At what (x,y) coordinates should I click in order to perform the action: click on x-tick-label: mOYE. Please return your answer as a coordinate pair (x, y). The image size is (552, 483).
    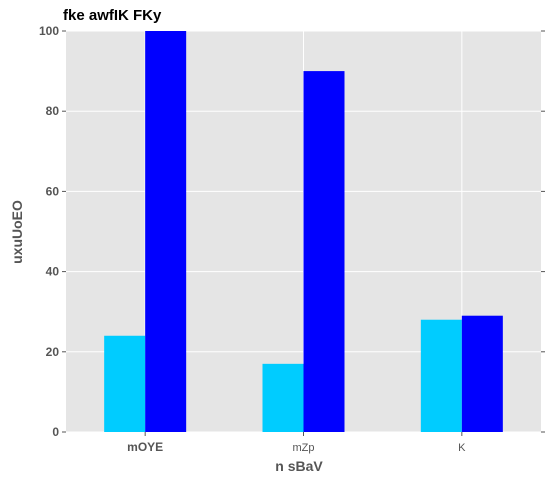
    Looking at the image, I should click on (145, 447).